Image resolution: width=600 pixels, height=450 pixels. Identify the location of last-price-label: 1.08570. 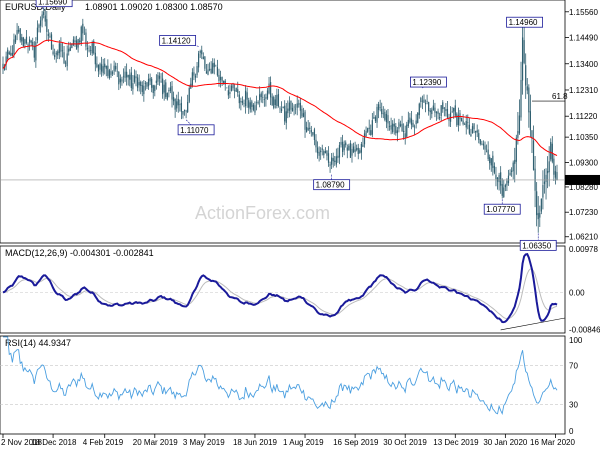
(583, 180).